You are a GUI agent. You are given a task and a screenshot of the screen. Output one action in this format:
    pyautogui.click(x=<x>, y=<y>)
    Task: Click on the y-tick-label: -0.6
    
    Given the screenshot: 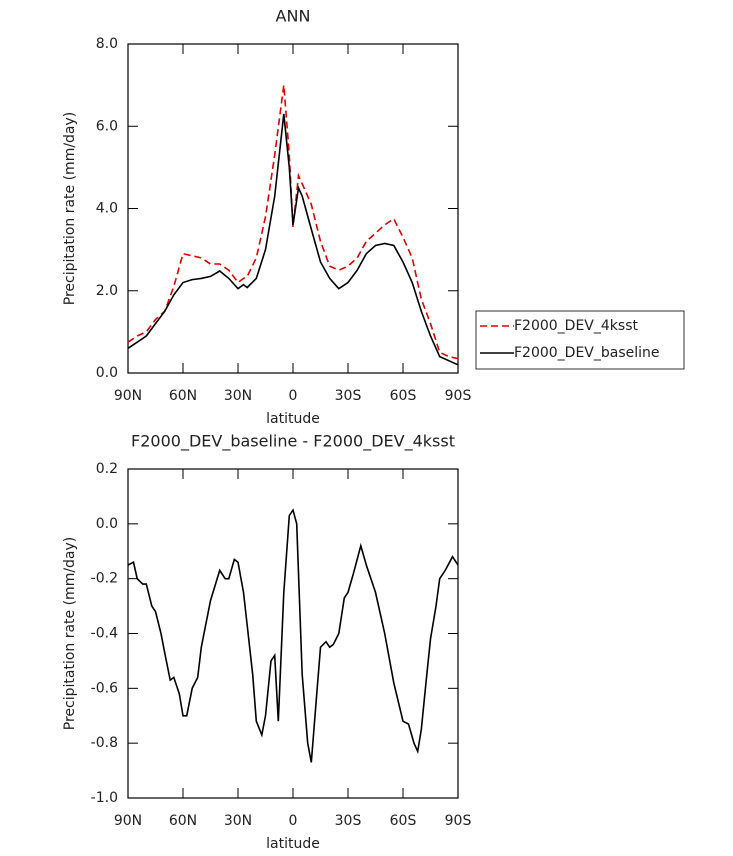 What is the action you would take?
    pyautogui.click(x=104, y=688)
    